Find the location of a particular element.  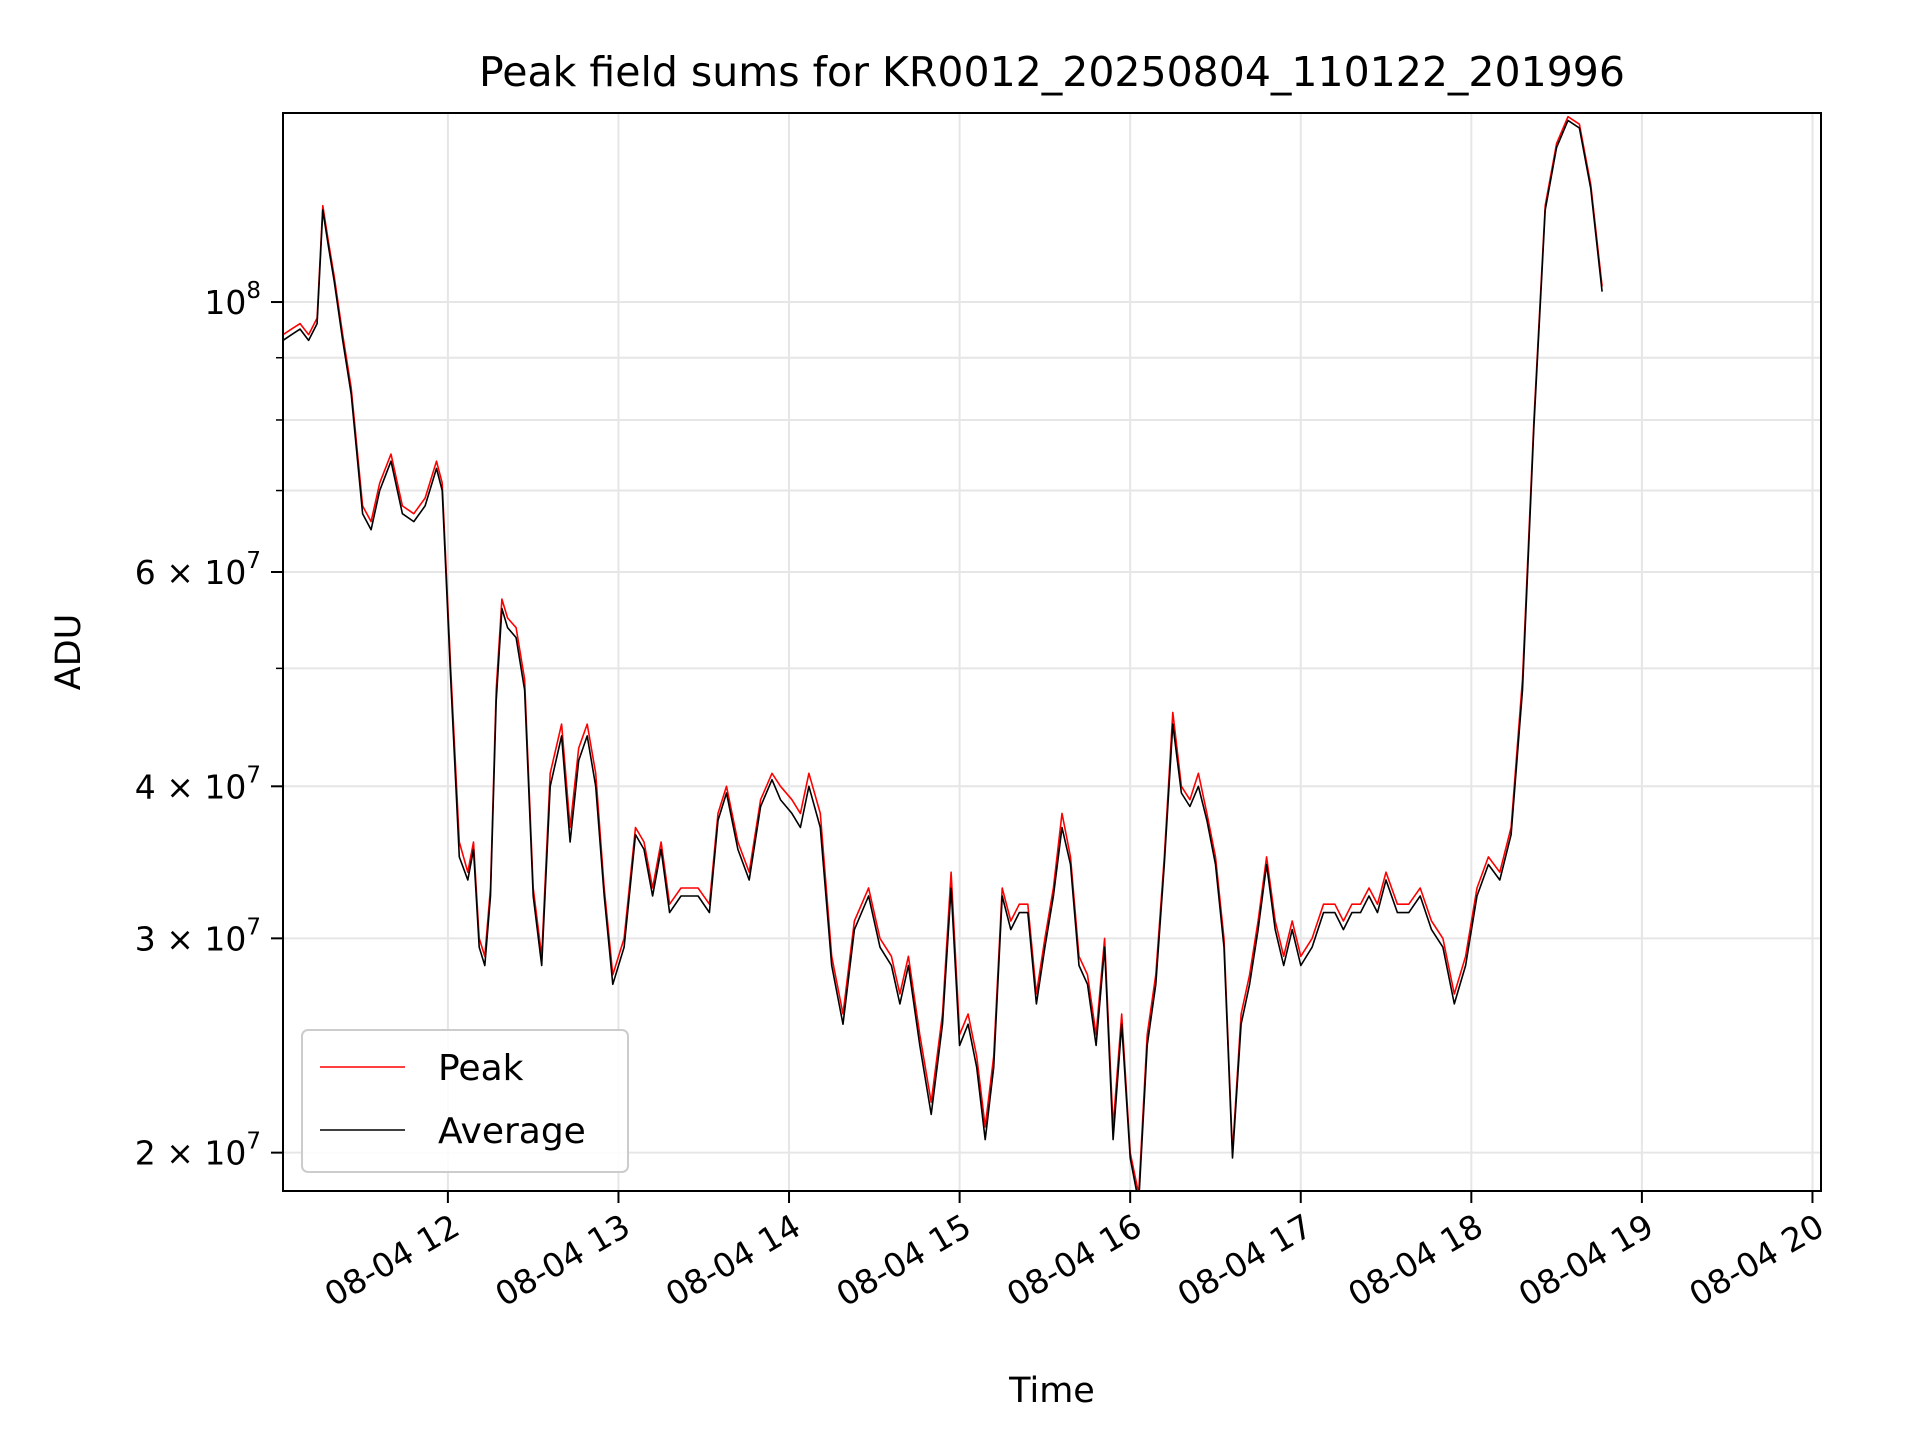

legend-label-average: Average is located at coordinates (512, 1131).